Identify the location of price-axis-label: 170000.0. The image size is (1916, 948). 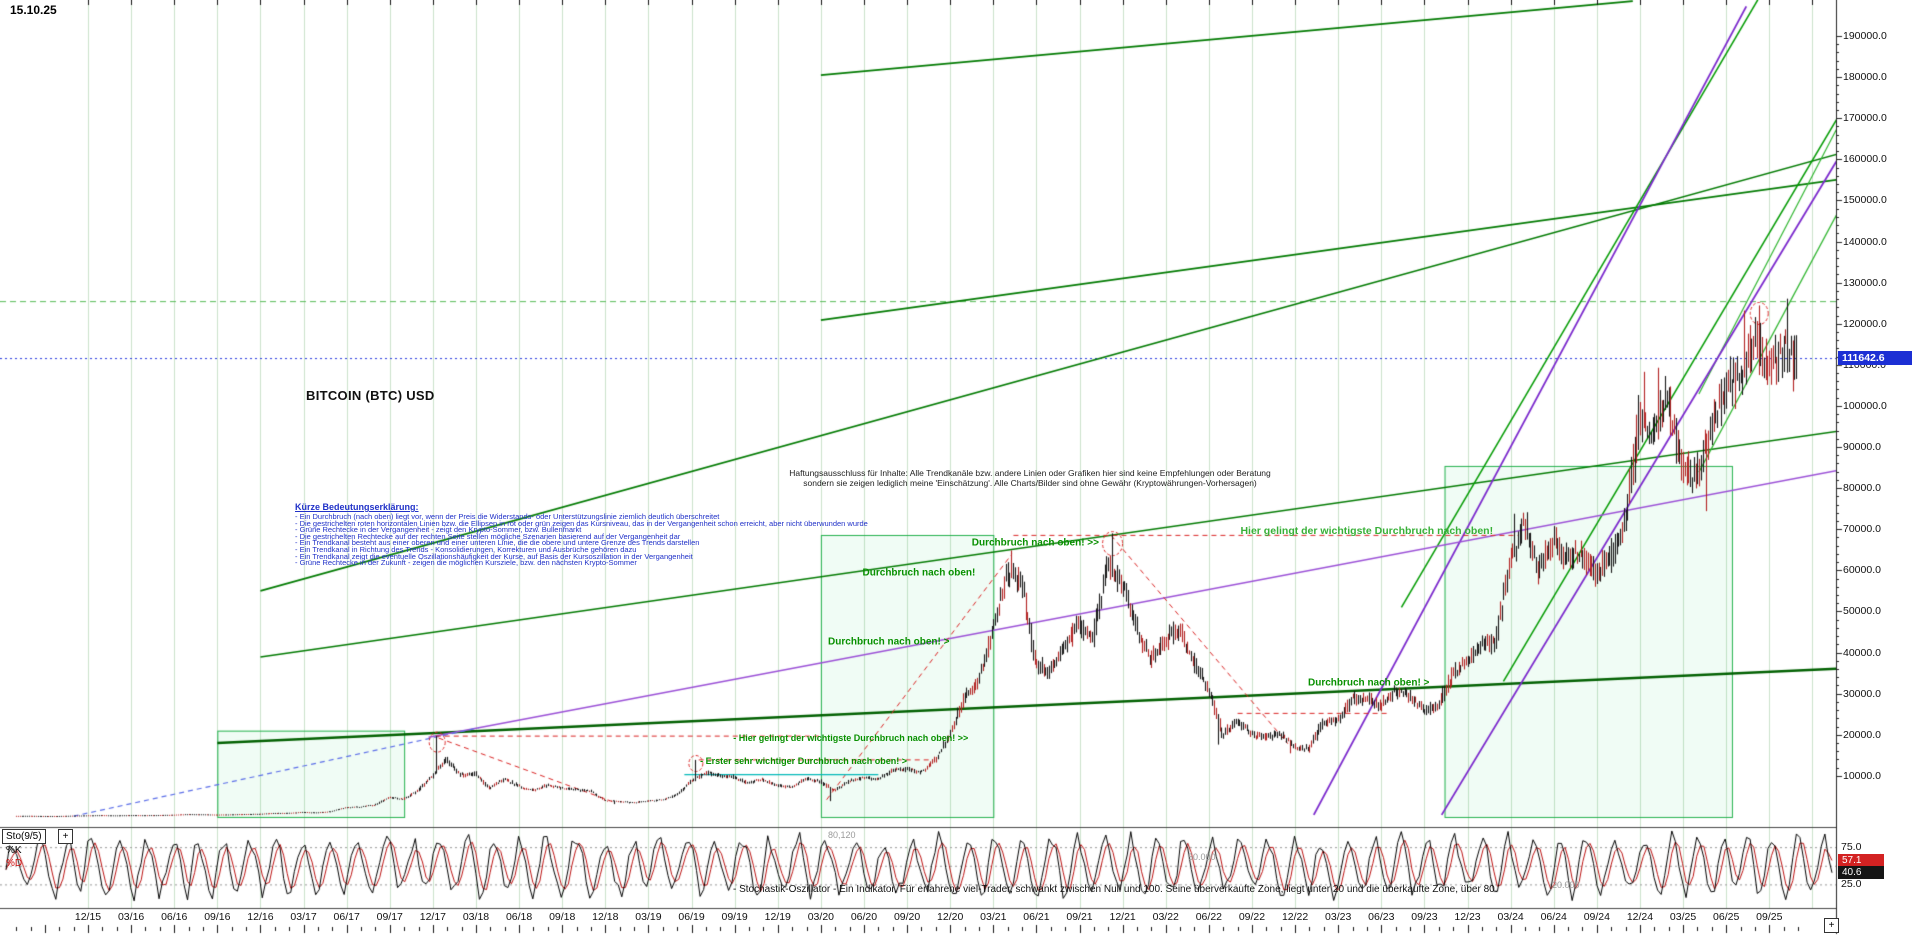
(1865, 118).